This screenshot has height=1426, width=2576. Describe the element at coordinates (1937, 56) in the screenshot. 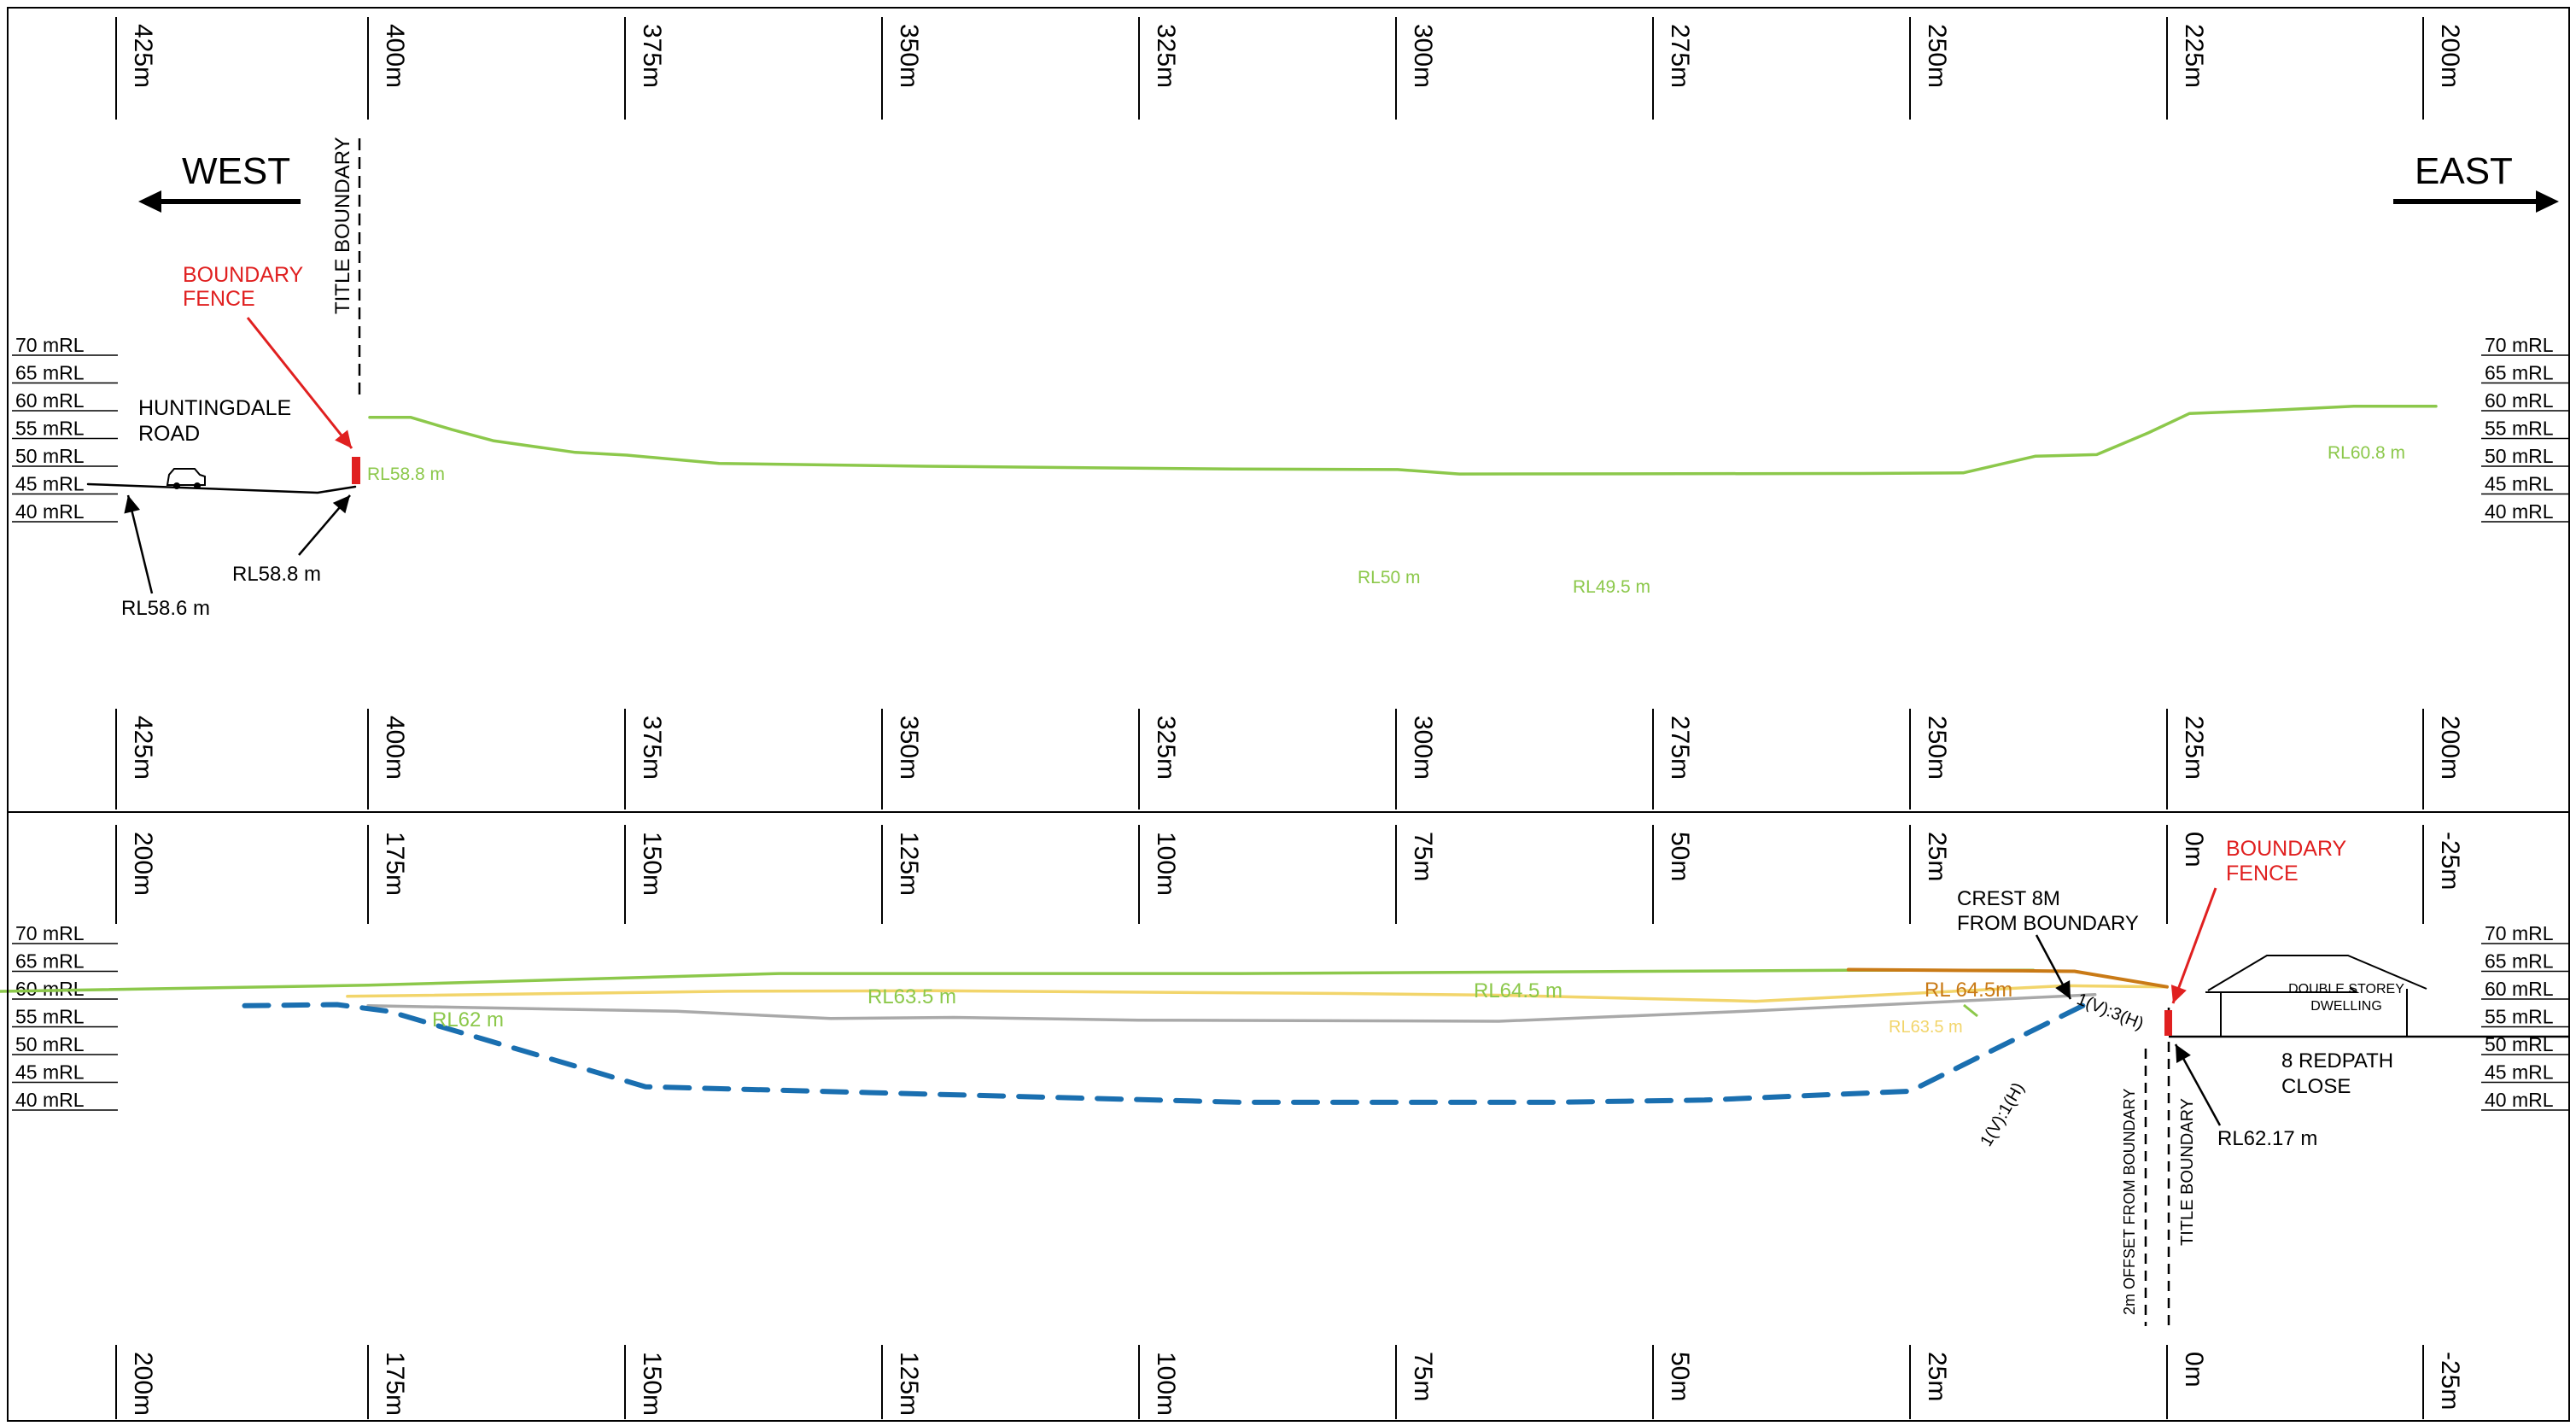

I see `top-chainage-upper-label: 250m` at that location.